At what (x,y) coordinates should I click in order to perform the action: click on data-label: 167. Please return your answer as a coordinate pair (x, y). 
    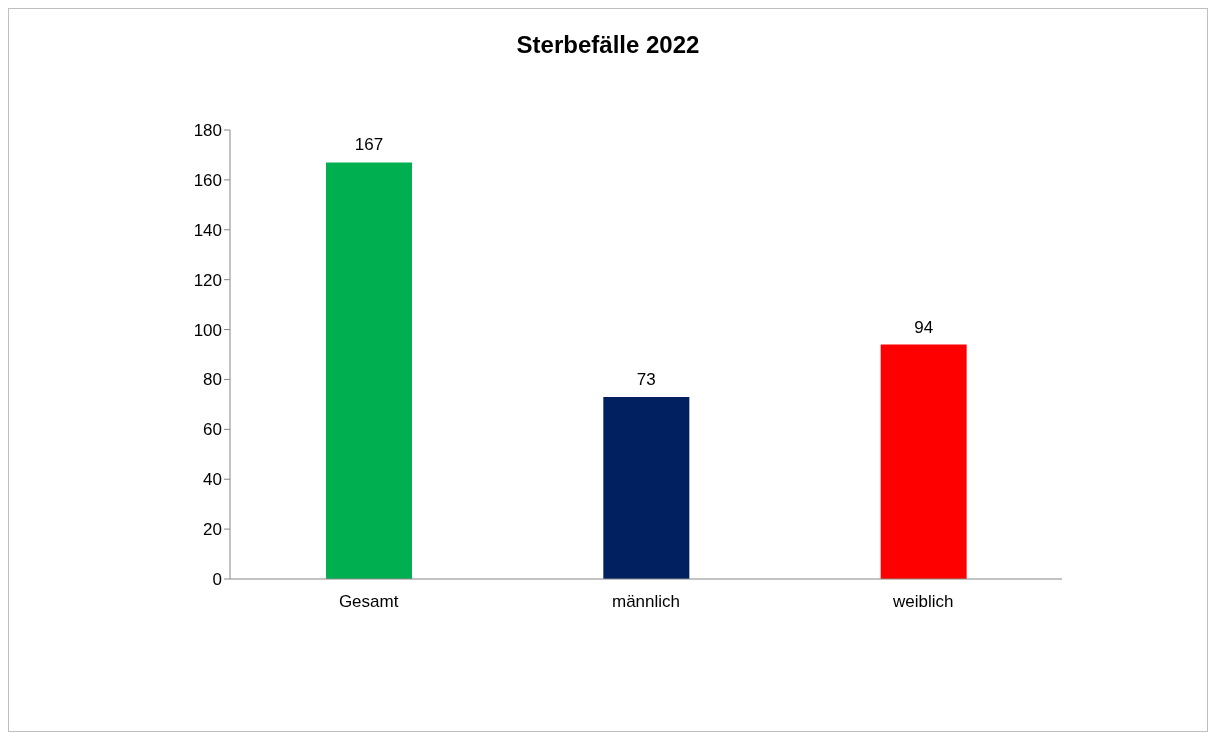
    Looking at the image, I should click on (369, 145).